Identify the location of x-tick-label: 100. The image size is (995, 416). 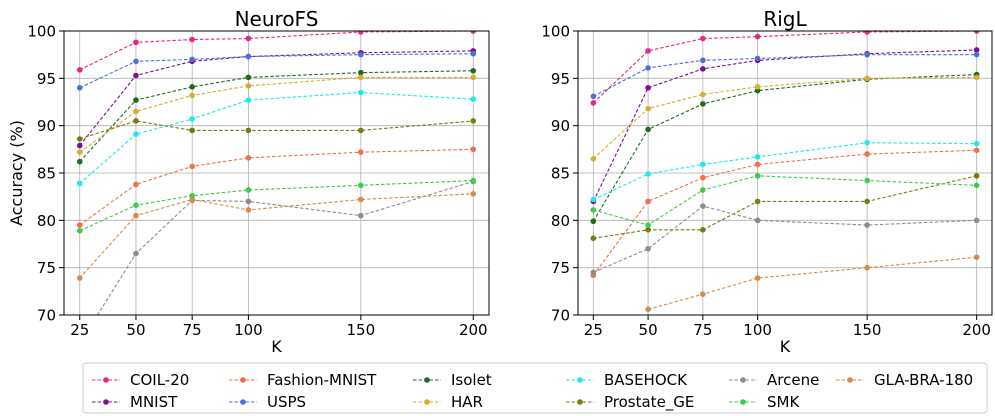
(757, 330).